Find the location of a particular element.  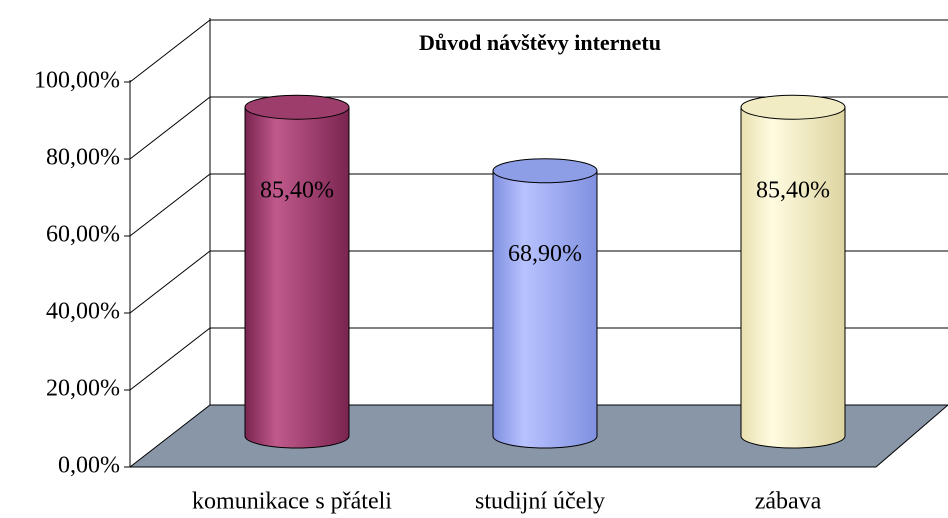

y-tick-label: 100,00% is located at coordinates (77, 81).